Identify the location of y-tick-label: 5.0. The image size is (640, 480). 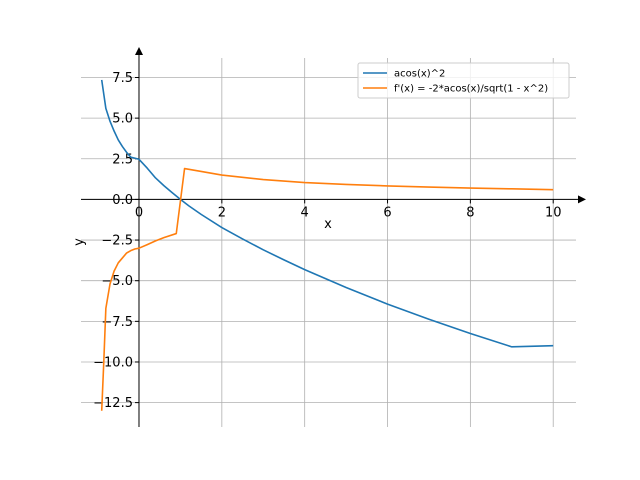
(122, 119).